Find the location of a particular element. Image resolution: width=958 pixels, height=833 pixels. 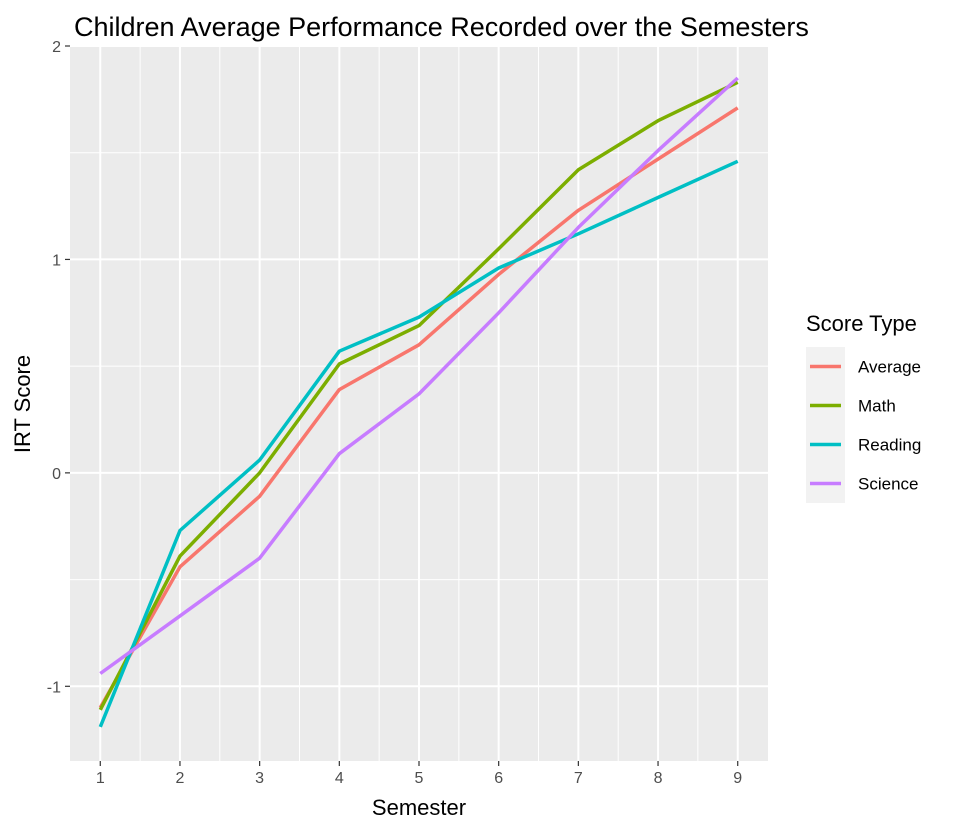

x-tick-label: 9 is located at coordinates (737, 778).